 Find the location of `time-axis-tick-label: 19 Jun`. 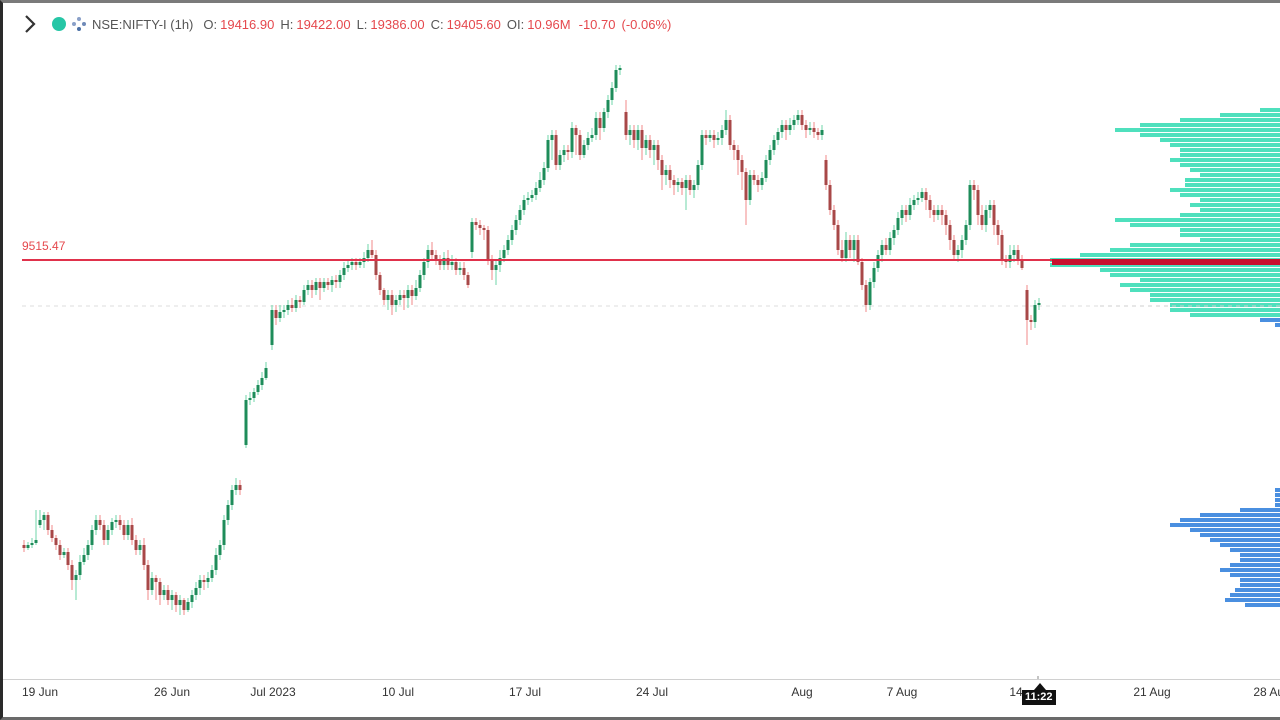

time-axis-tick-label: 19 Jun is located at coordinates (40, 692).